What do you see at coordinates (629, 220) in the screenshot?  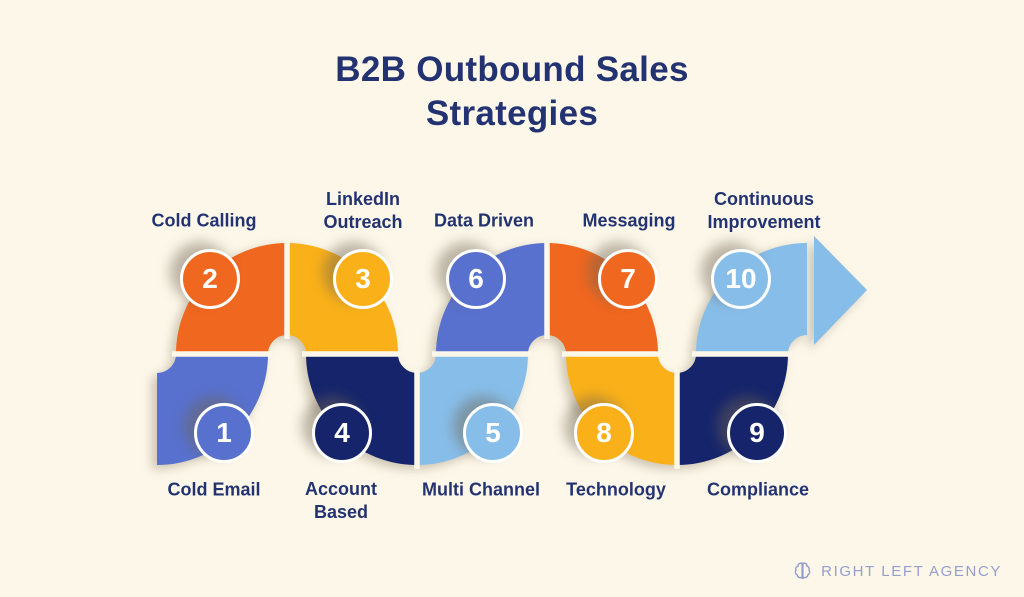 I see `step-label-messaging: Messaging` at bounding box center [629, 220].